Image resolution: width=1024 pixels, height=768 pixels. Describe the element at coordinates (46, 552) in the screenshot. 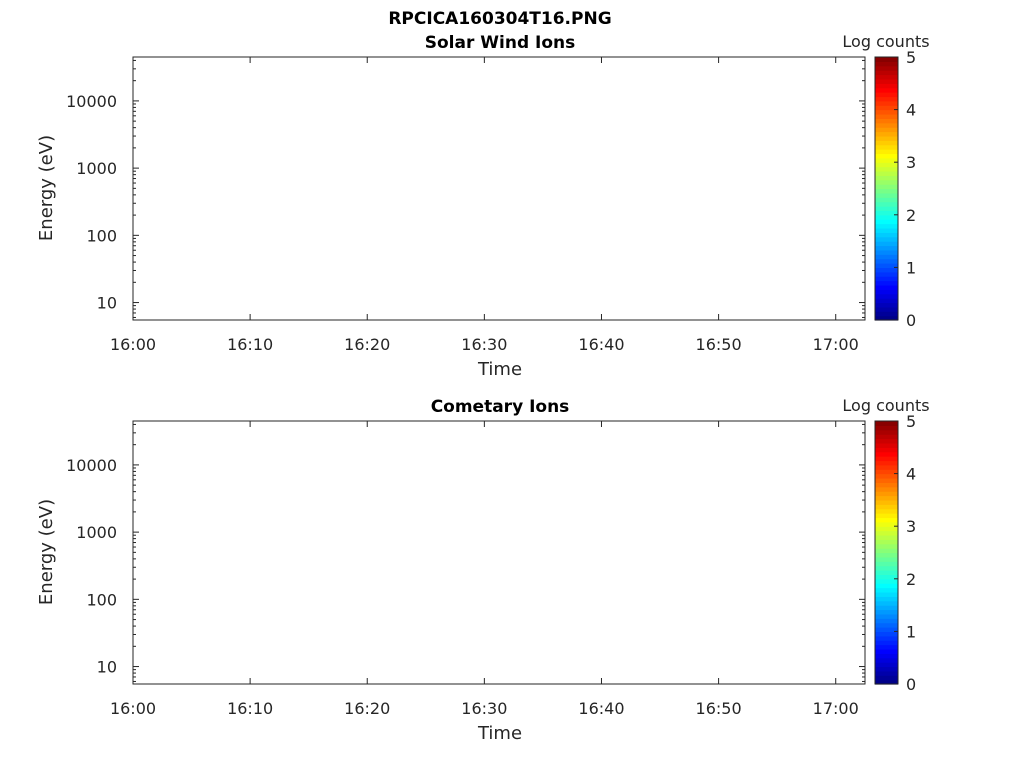

I see `y-axis-label: Energy (eV)` at that location.